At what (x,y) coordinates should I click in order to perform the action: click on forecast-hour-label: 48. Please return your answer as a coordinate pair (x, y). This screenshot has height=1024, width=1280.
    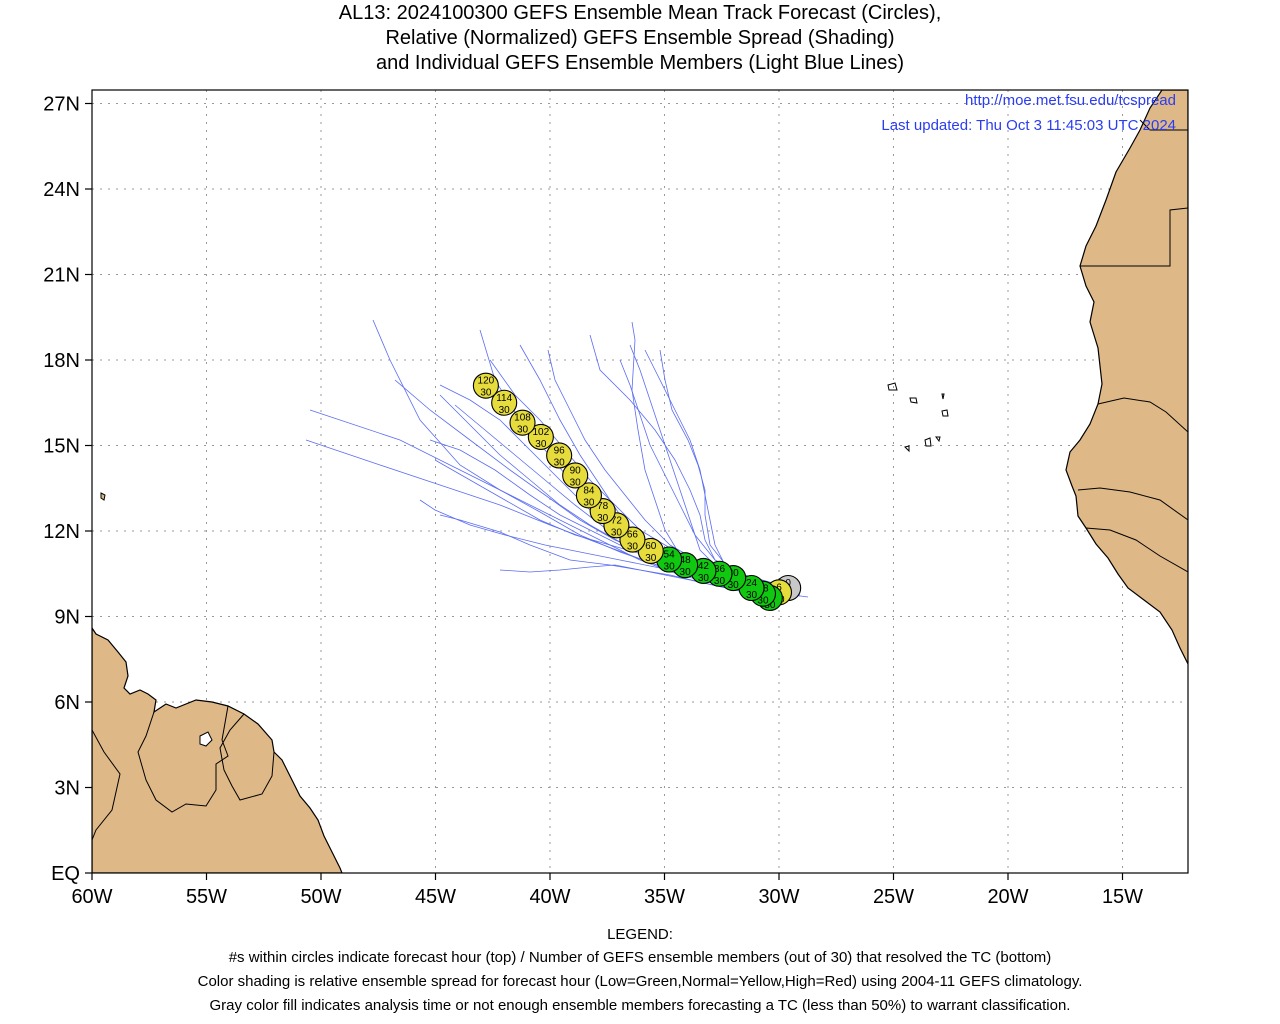
    Looking at the image, I should click on (686, 560).